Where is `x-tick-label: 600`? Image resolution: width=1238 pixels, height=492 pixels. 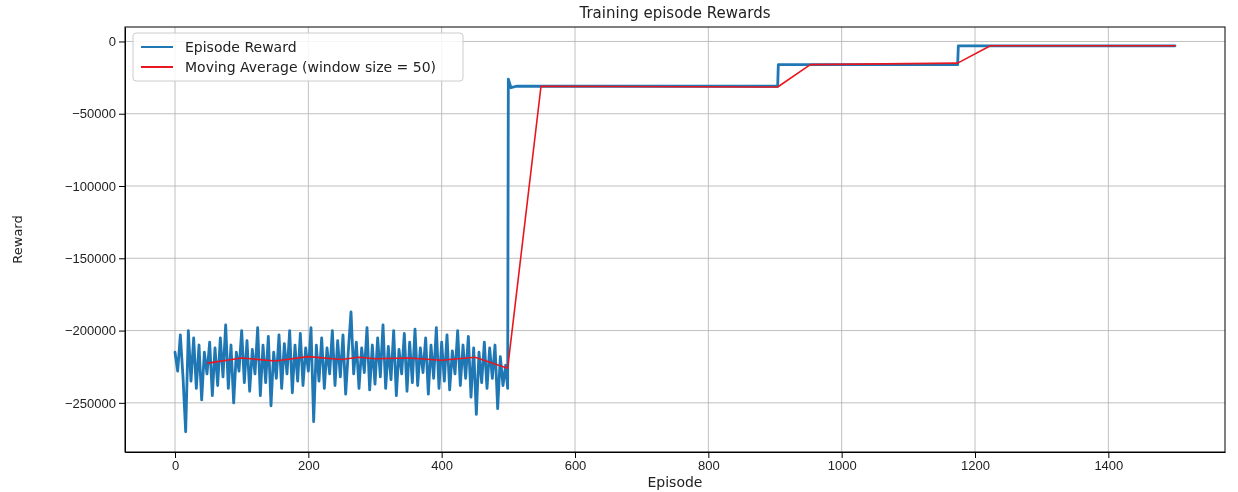
x-tick-label: 600 is located at coordinates (575, 466).